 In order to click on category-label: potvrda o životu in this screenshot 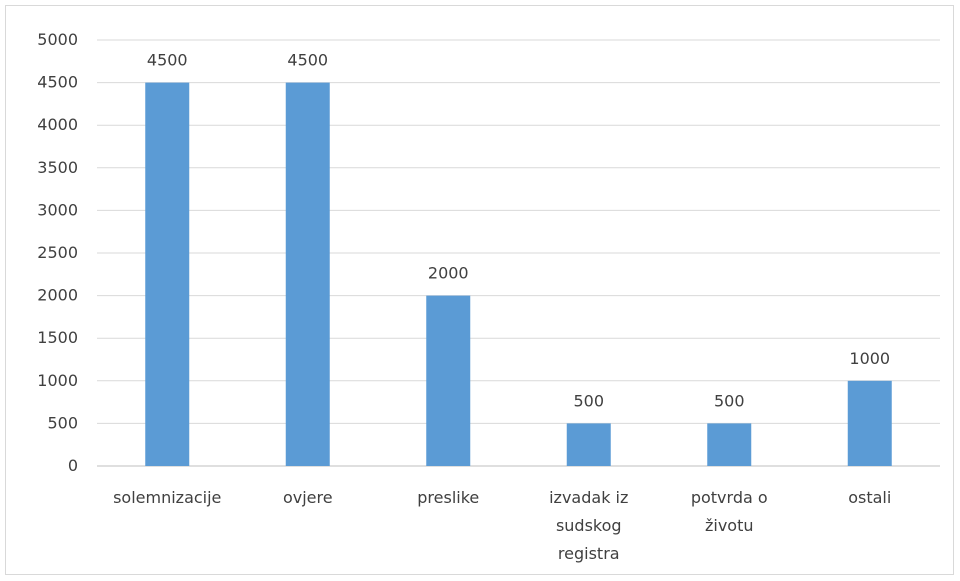, I will do `click(729, 511)`.